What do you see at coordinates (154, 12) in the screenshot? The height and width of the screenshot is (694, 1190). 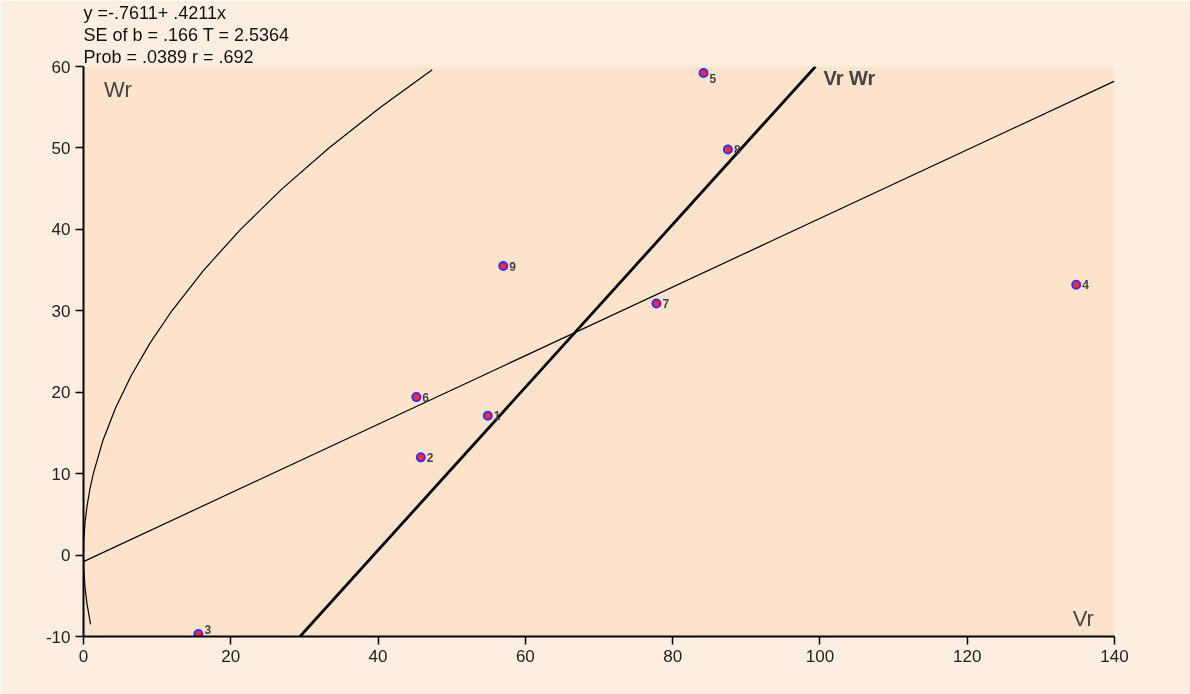 I see `text: y =-.7611+ .4211x` at bounding box center [154, 12].